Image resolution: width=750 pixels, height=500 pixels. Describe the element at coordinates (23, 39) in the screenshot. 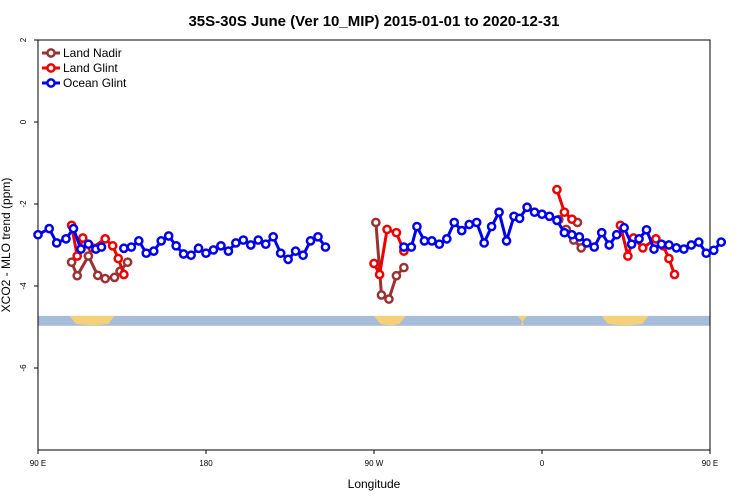

I see `y-tick-label: 2` at that location.